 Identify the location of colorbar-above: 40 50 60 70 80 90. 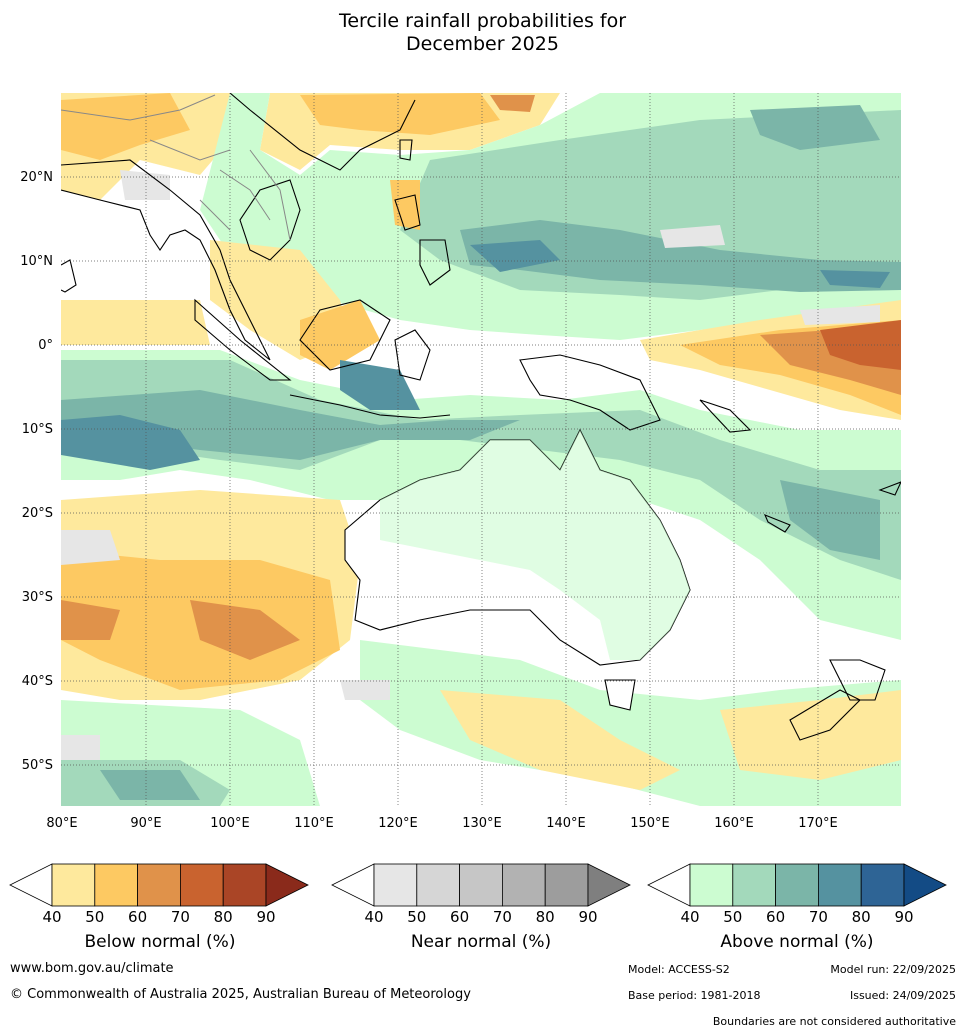
(797, 894).